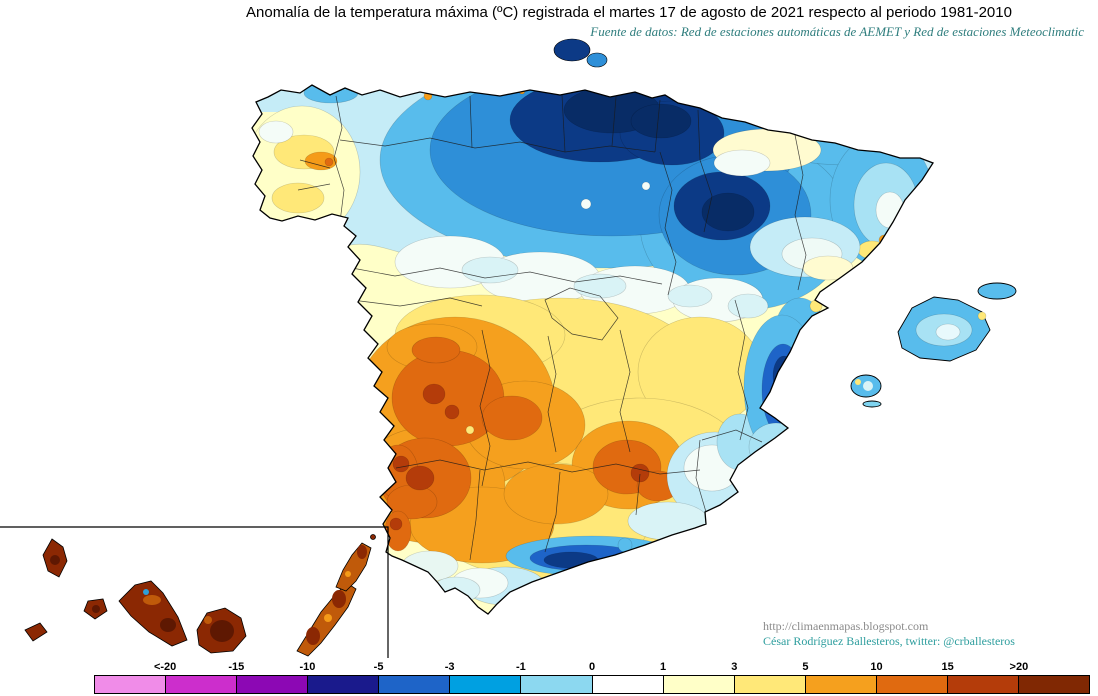 Image resolution: width=1098 pixels, height=696 pixels. Describe the element at coordinates (449, 667) in the screenshot. I see `legend-tick-label: -3` at that location.